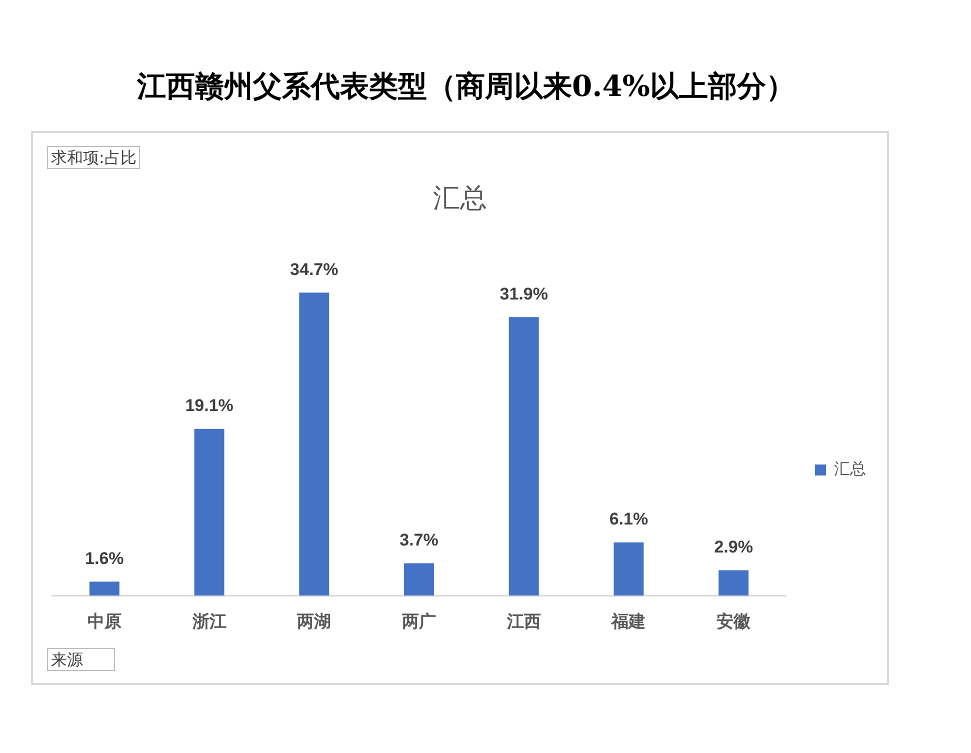 Image resolution: width=971 pixels, height=753 pixels. What do you see at coordinates (419, 540) in the screenshot?
I see `data-label: 3.7%` at bounding box center [419, 540].